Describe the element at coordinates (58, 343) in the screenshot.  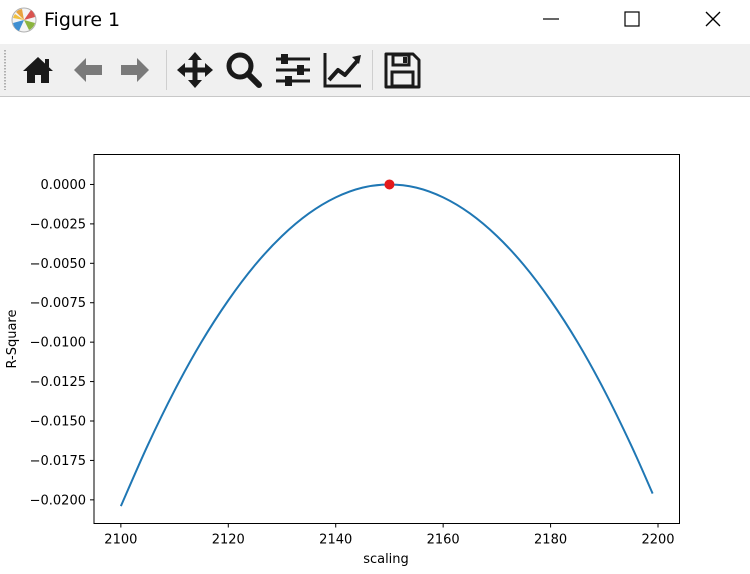
I see `y-tick-label: −0.0100` at that location.